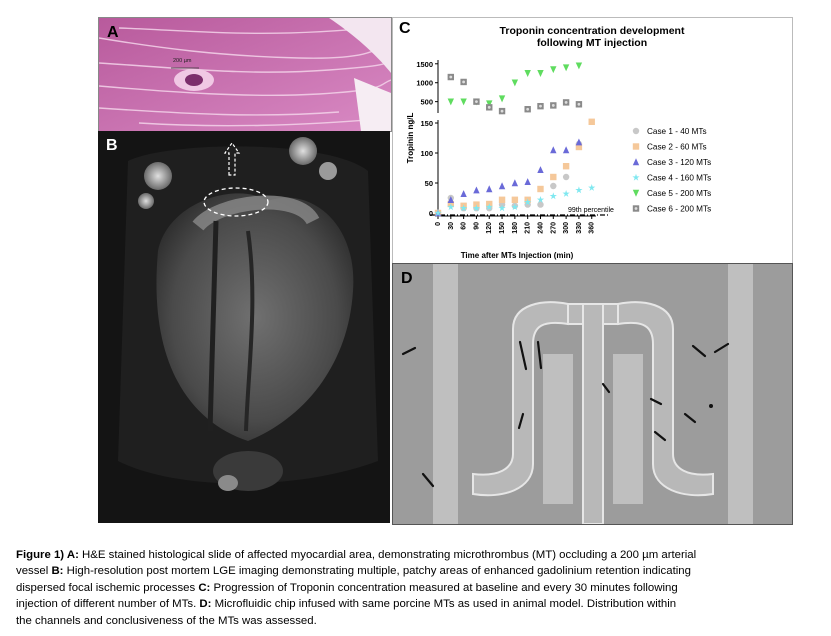  Describe the element at coordinates (424, 83) in the screenshot. I see `y-tick-label: 1000` at that location.